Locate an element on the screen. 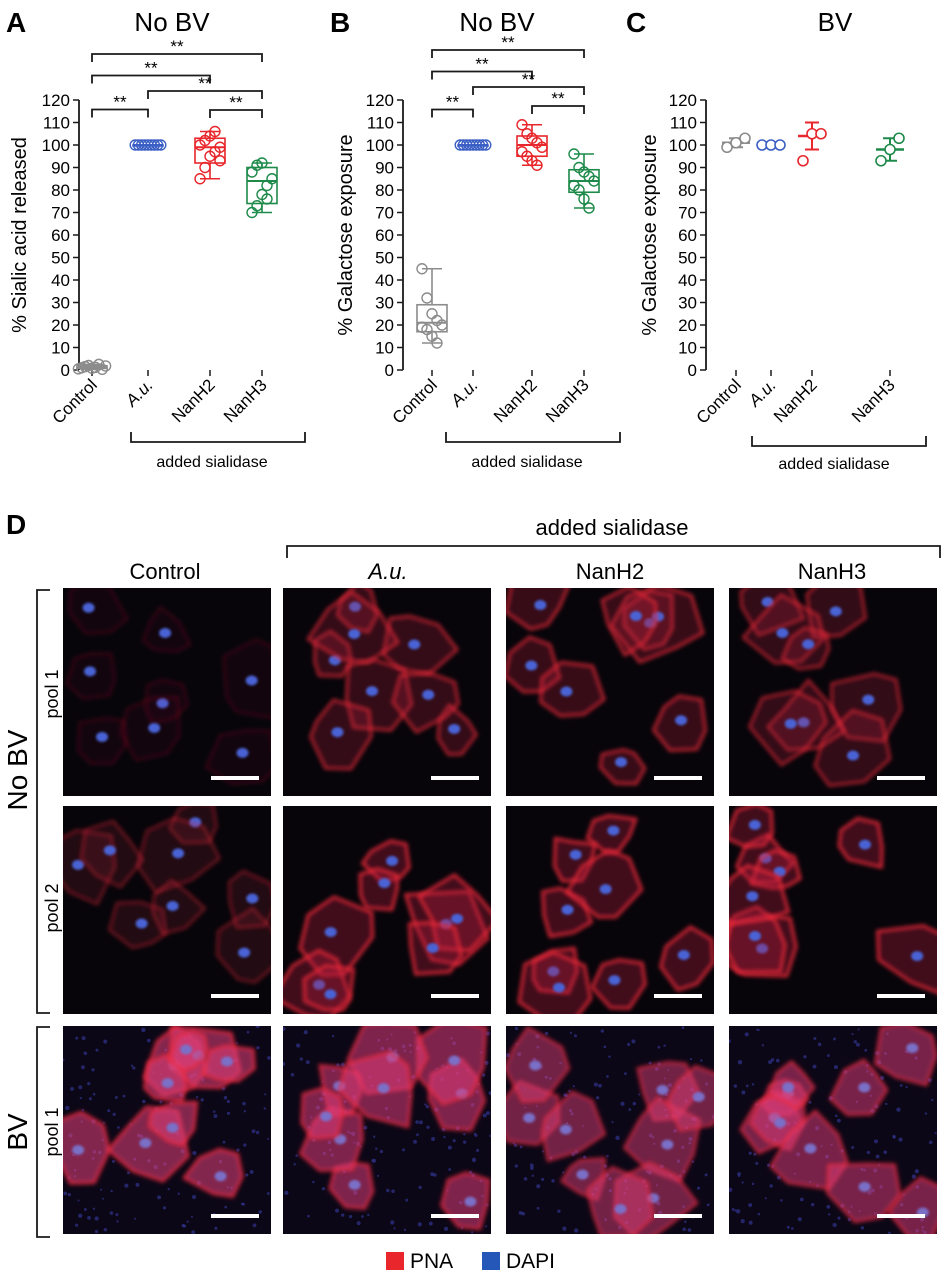 Image resolution: width=944 pixels, height=1280 pixels. micrograph-tile-r1-a-u is located at coordinates (387, 692).